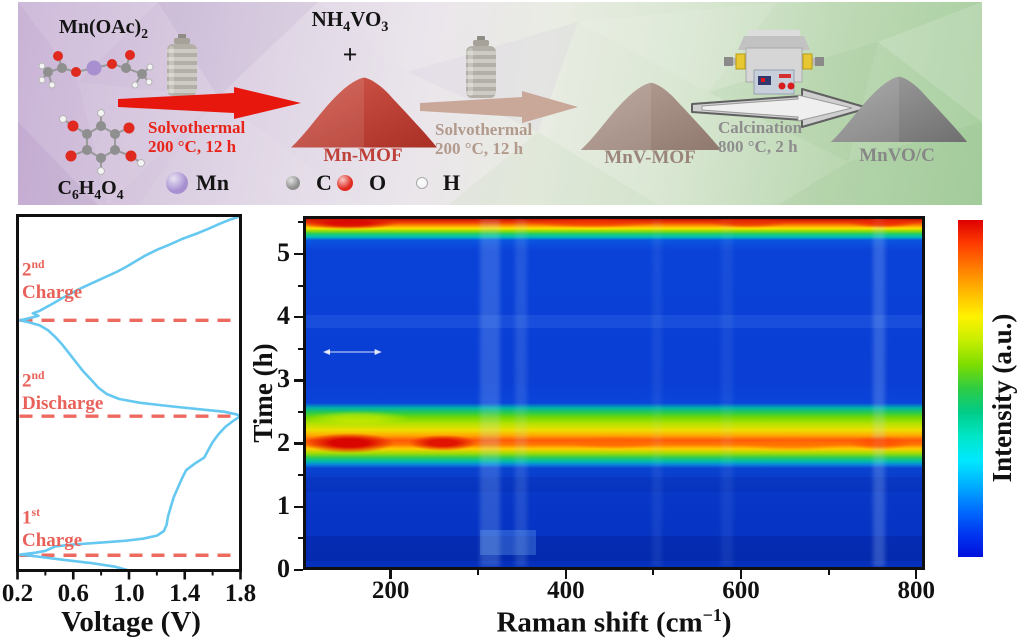  Describe the element at coordinates (1002, 398) in the screenshot. I see `intensity-axis-title: Intensity (a.u.)` at that location.